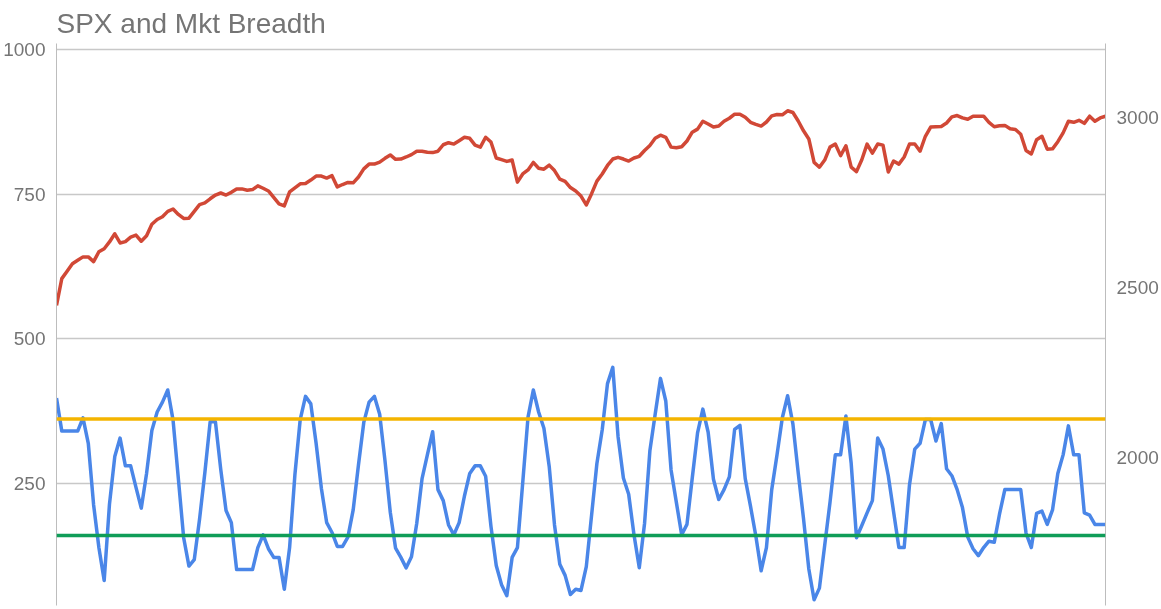 Image resolution: width=1161 pixels, height=609 pixels. What do you see at coordinates (1137, 117) in the screenshot?
I see `y2-tick-label: 3000` at bounding box center [1137, 117].